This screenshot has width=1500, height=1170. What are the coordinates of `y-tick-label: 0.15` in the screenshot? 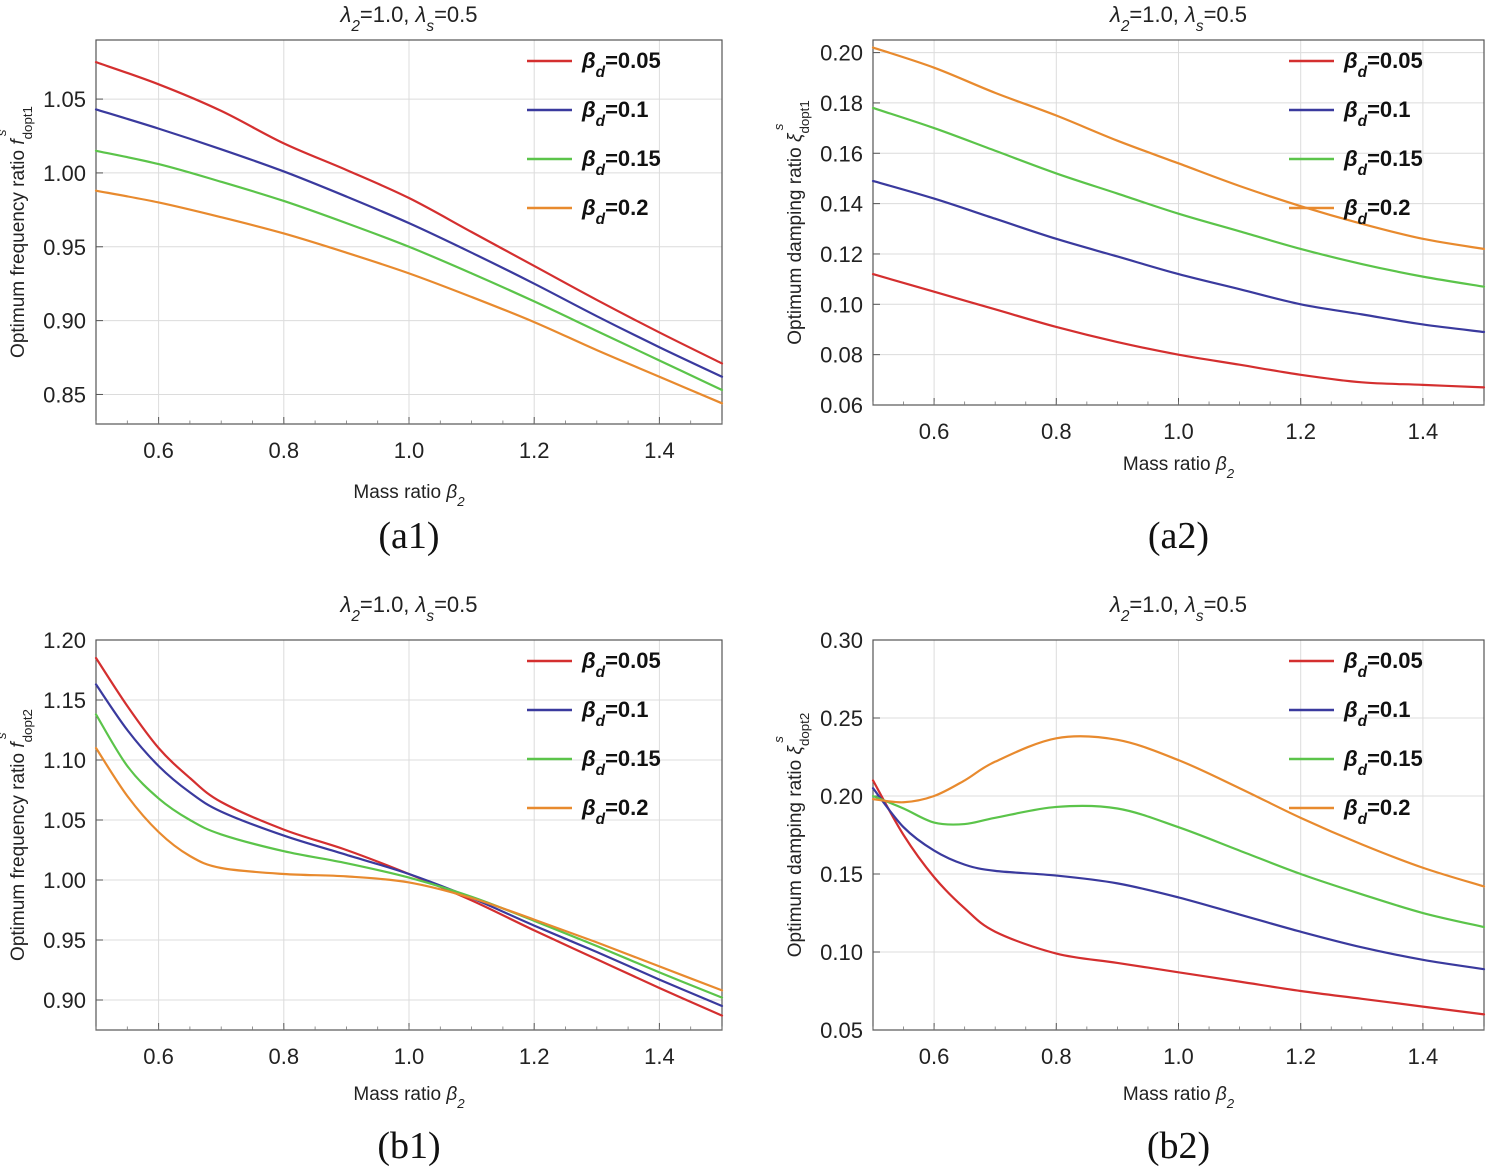 It's located at (841, 874).